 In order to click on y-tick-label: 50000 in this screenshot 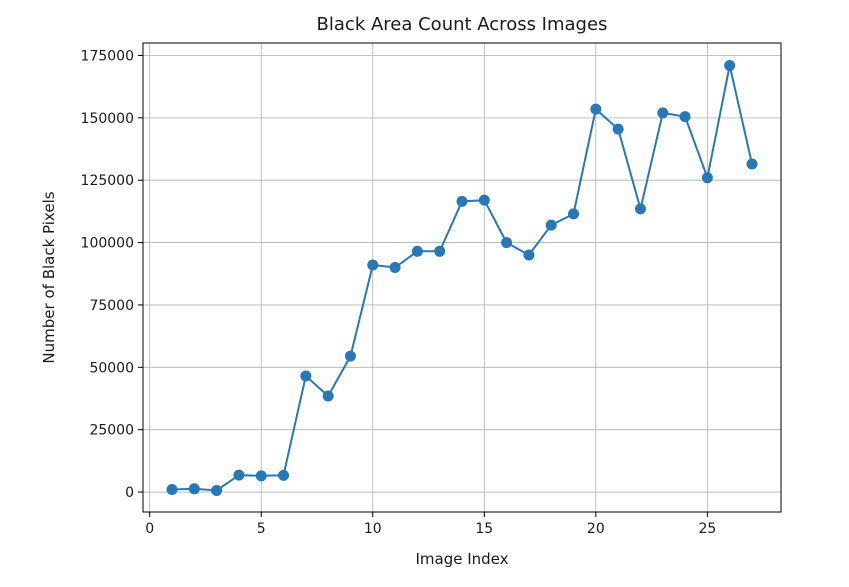, I will do `click(111, 368)`.